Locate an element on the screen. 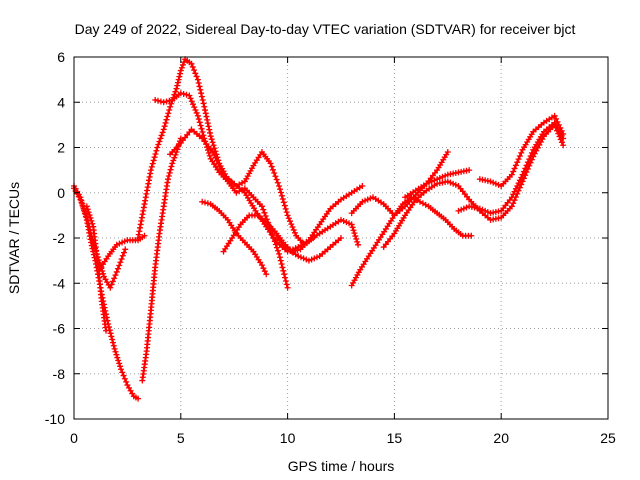 This screenshot has width=640, height=480. x-tick-label: 0 is located at coordinates (74, 438).